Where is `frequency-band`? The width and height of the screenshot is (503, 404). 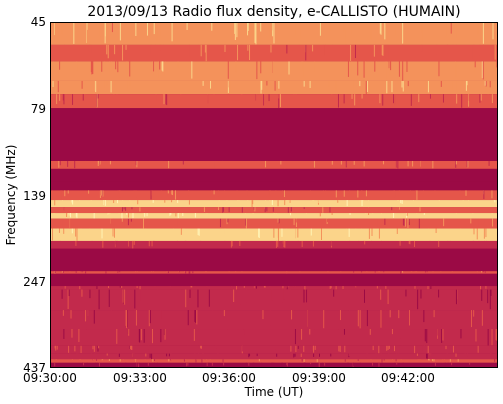 frequency-band is located at coordinates (274, 223).